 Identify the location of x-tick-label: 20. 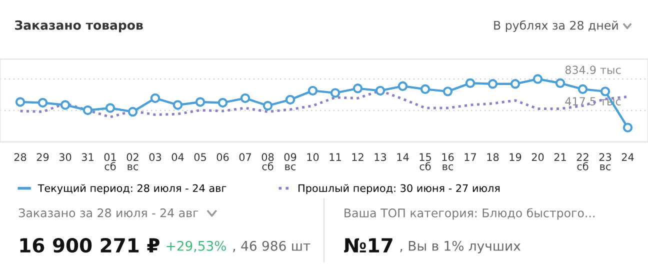
(538, 157).